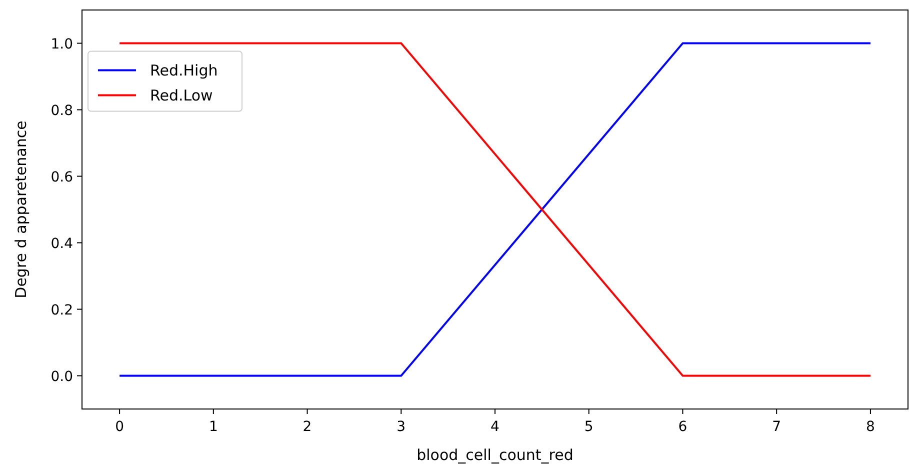 The width and height of the screenshot is (909, 468). I want to click on y-tick-label: 0.8, so click(61, 110).